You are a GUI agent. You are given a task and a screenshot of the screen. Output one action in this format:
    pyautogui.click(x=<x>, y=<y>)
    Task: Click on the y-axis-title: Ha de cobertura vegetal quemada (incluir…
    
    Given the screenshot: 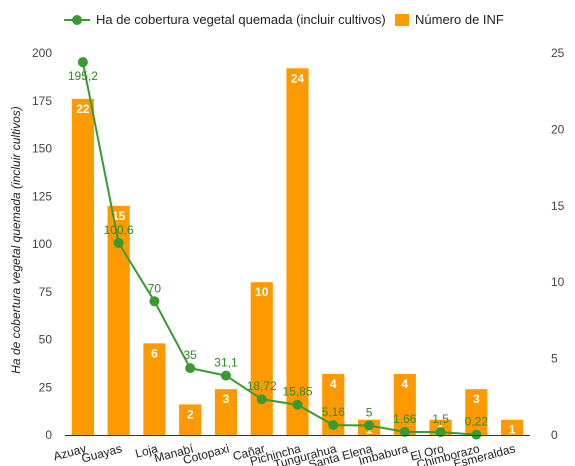 What is the action you would take?
    pyautogui.click(x=16, y=239)
    